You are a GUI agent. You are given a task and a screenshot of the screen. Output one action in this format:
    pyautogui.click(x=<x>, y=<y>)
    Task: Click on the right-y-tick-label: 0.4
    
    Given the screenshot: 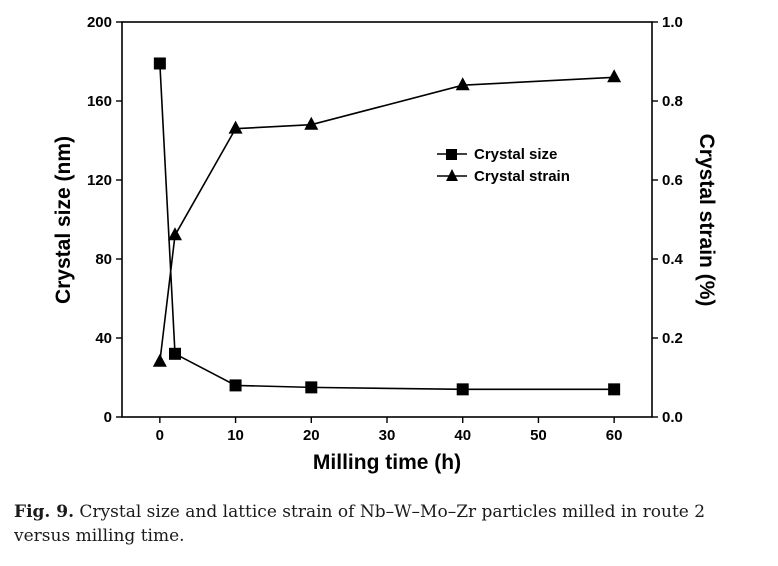 What is the action you would take?
    pyautogui.click(x=673, y=259)
    